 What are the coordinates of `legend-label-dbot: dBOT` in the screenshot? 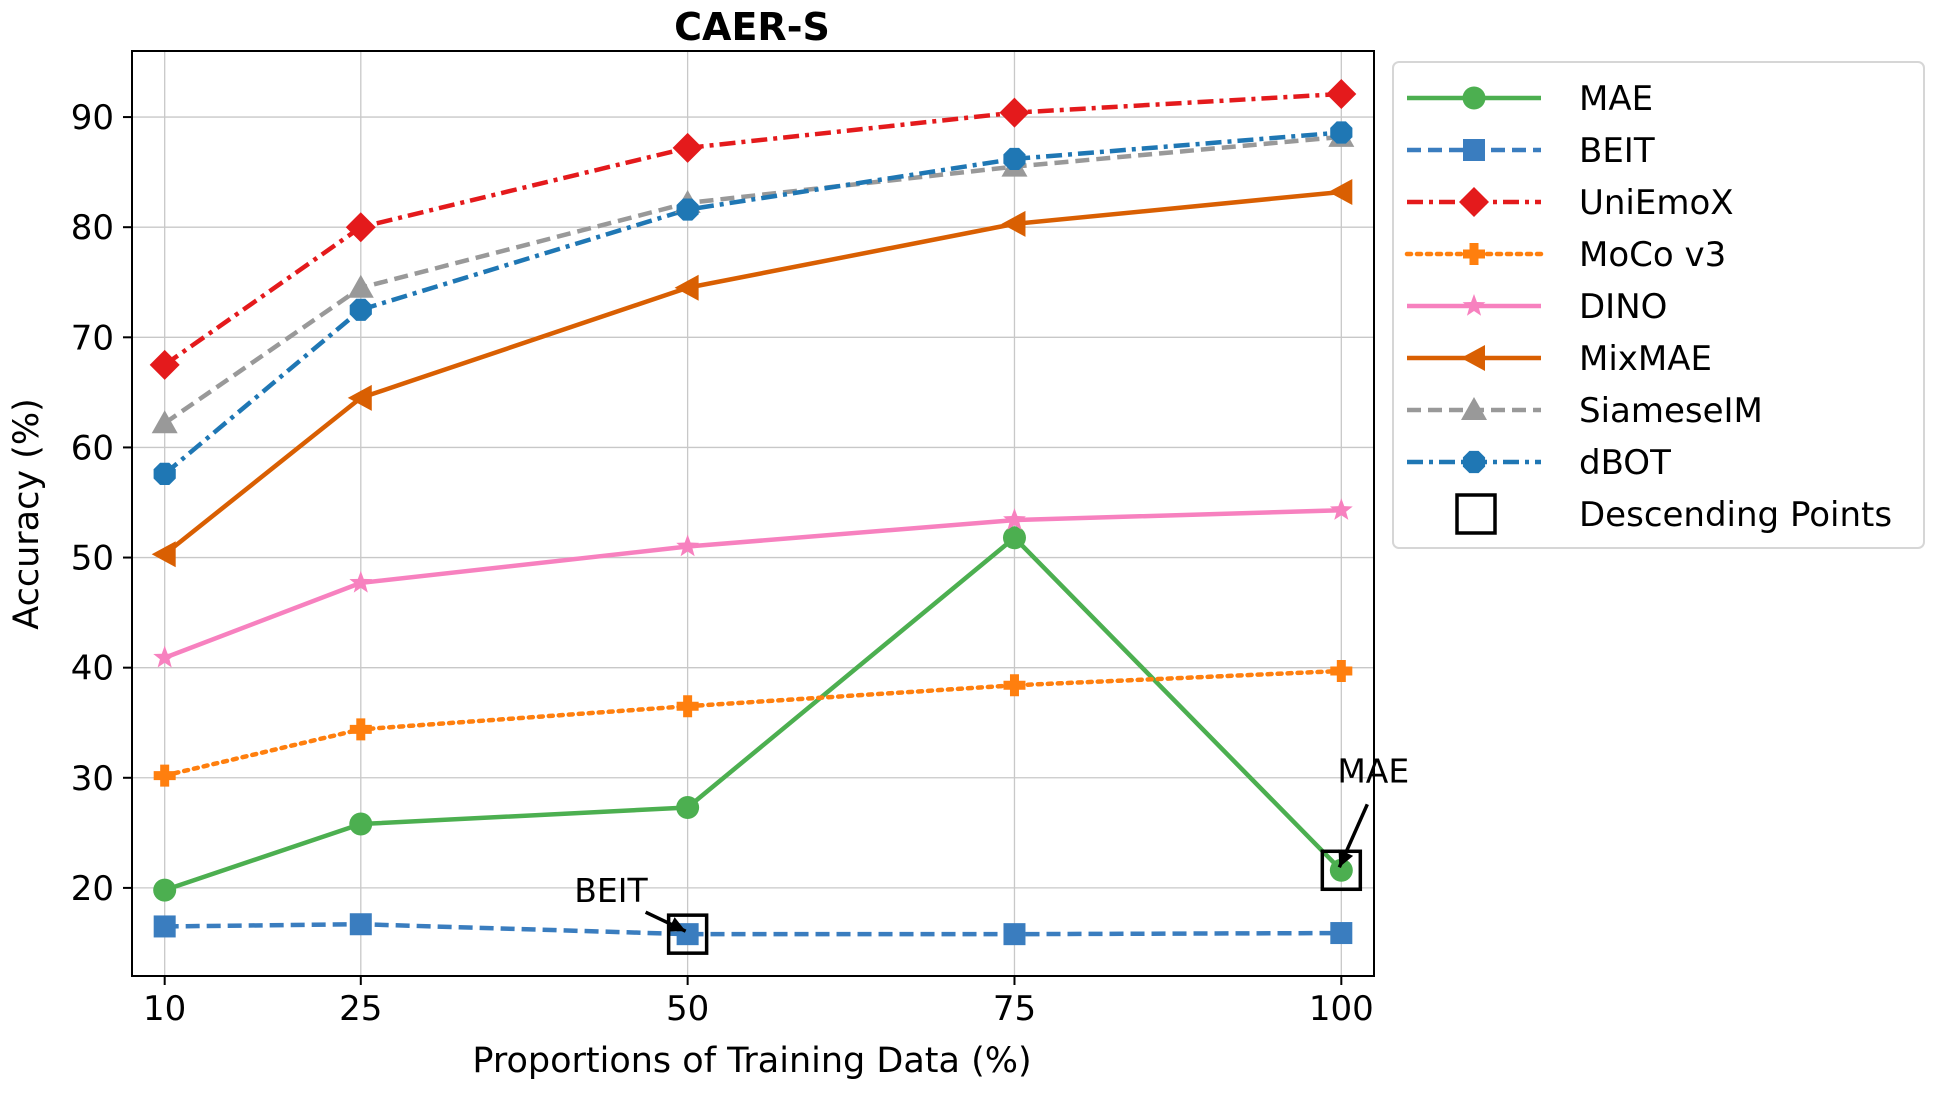 It's located at (1625, 463).